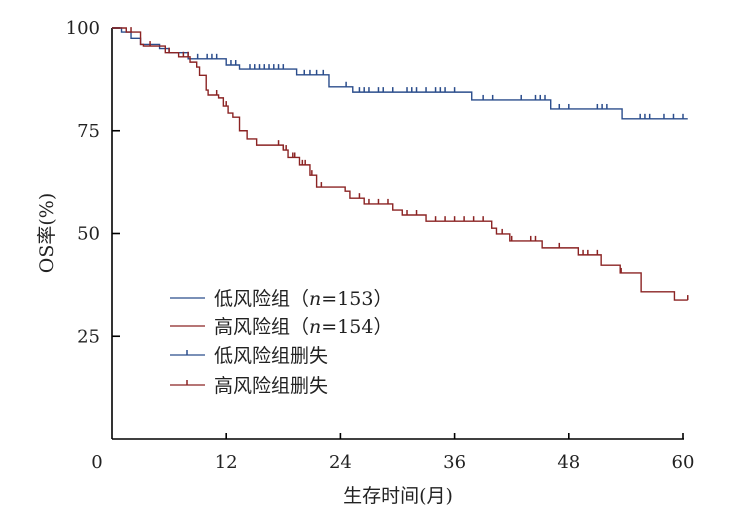 The image size is (744, 516). What do you see at coordinates (340, 462) in the screenshot?
I see `x-tick-label: 24` at bounding box center [340, 462].